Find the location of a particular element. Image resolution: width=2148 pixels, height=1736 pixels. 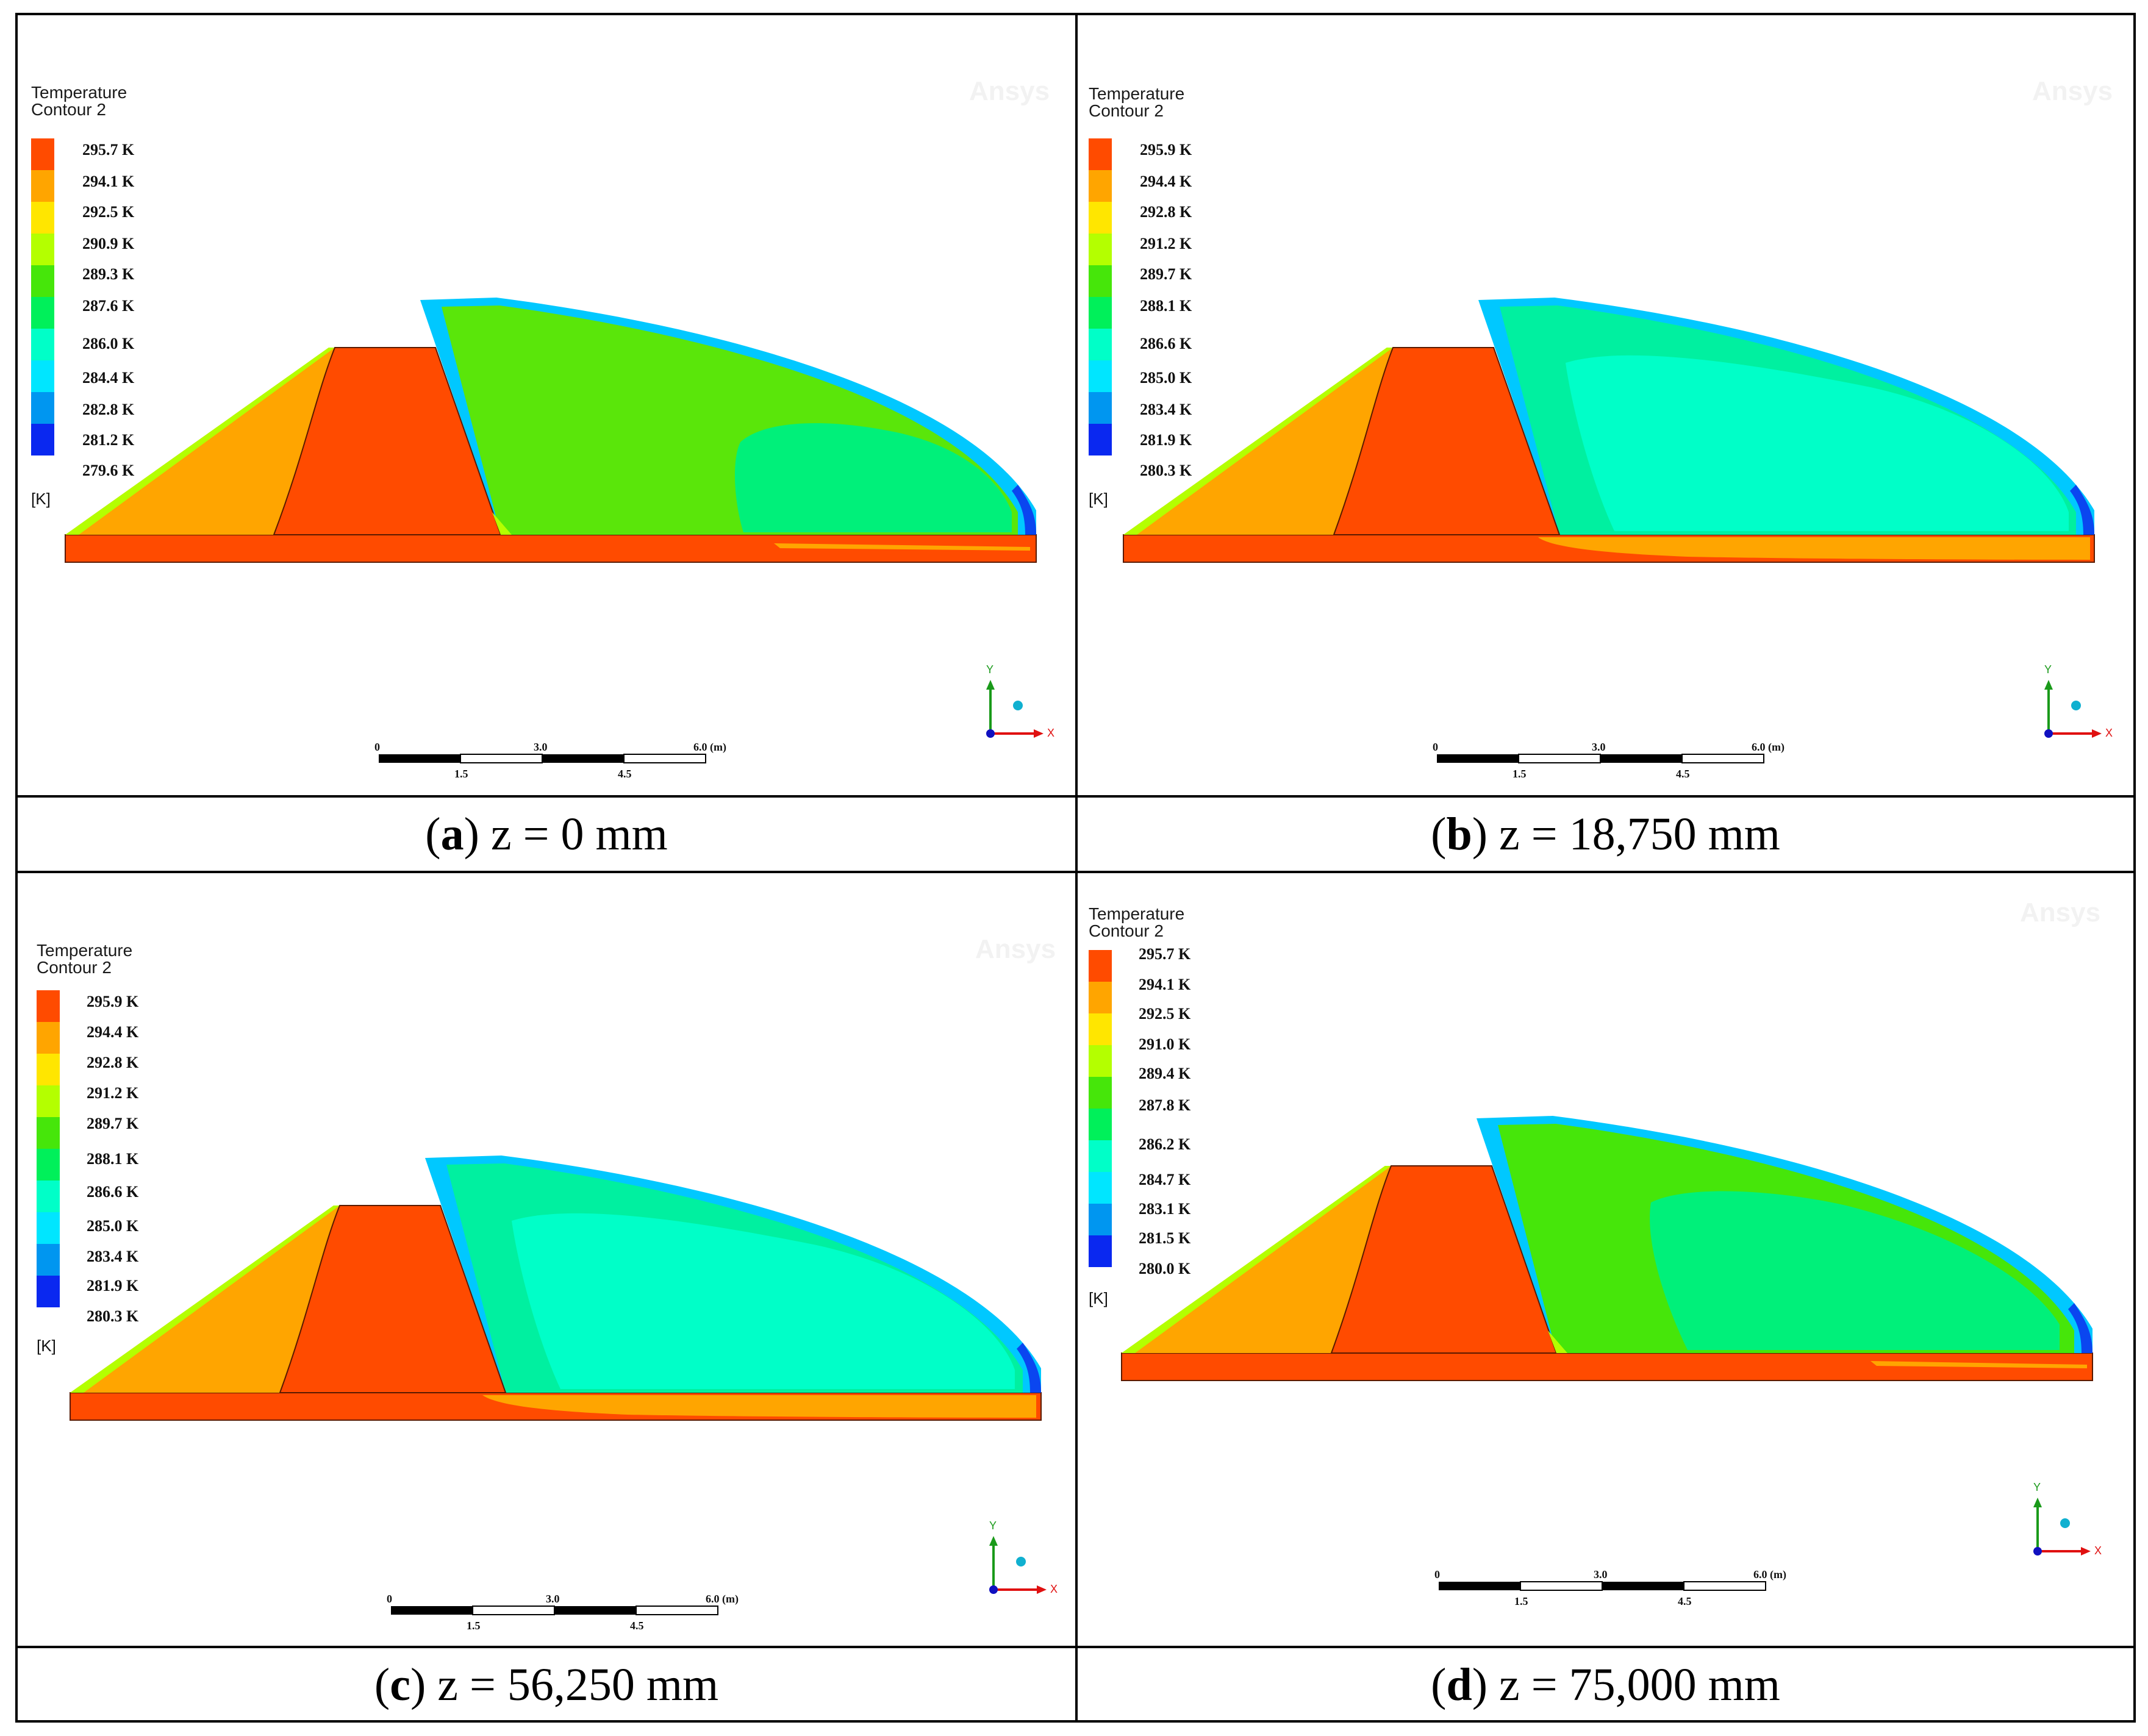

legend-label: 288.1 K is located at coordinates (113, 1159).